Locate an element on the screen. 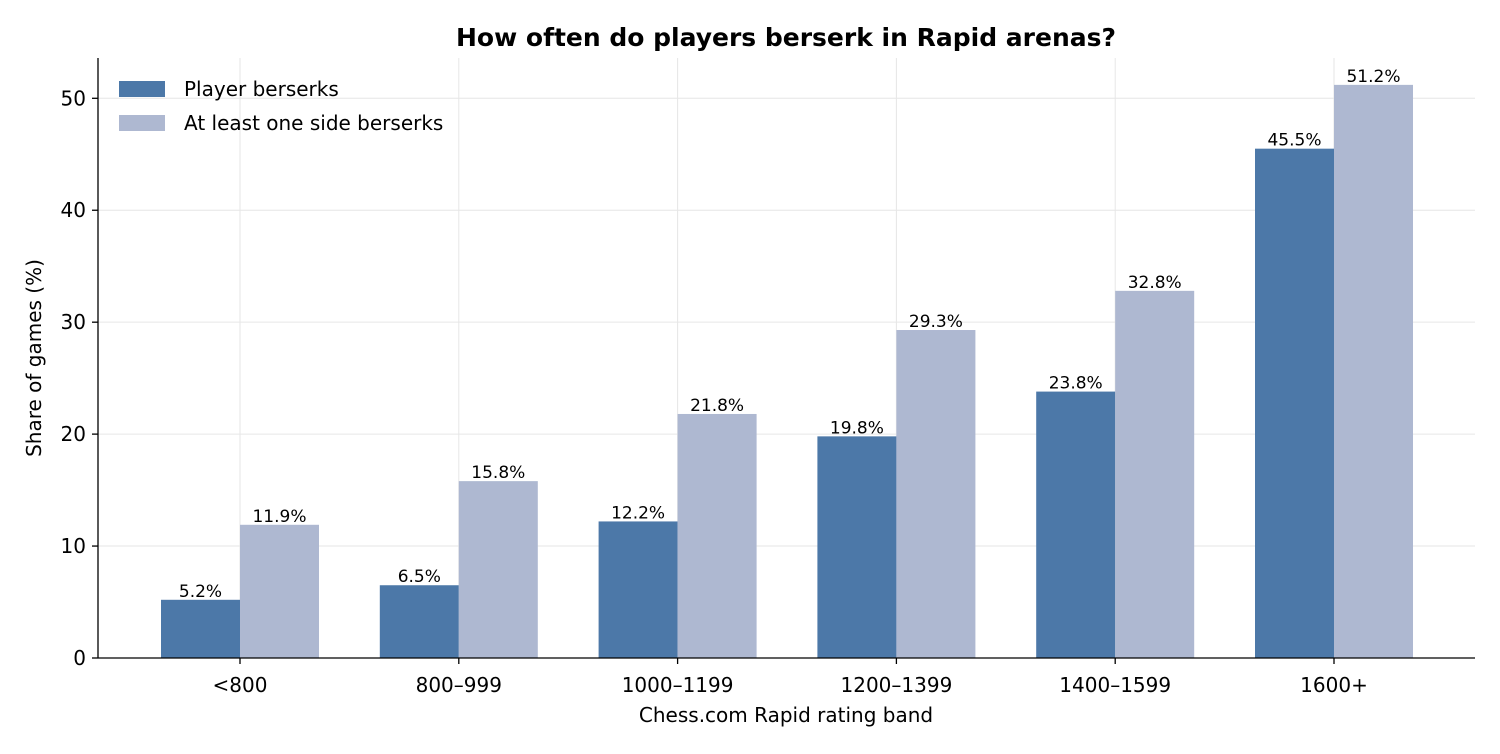 Image resolution: width=1500 pixels, height=754 pixels. legend-label-1: At least one side berserks is located at coordinates (313, 123).